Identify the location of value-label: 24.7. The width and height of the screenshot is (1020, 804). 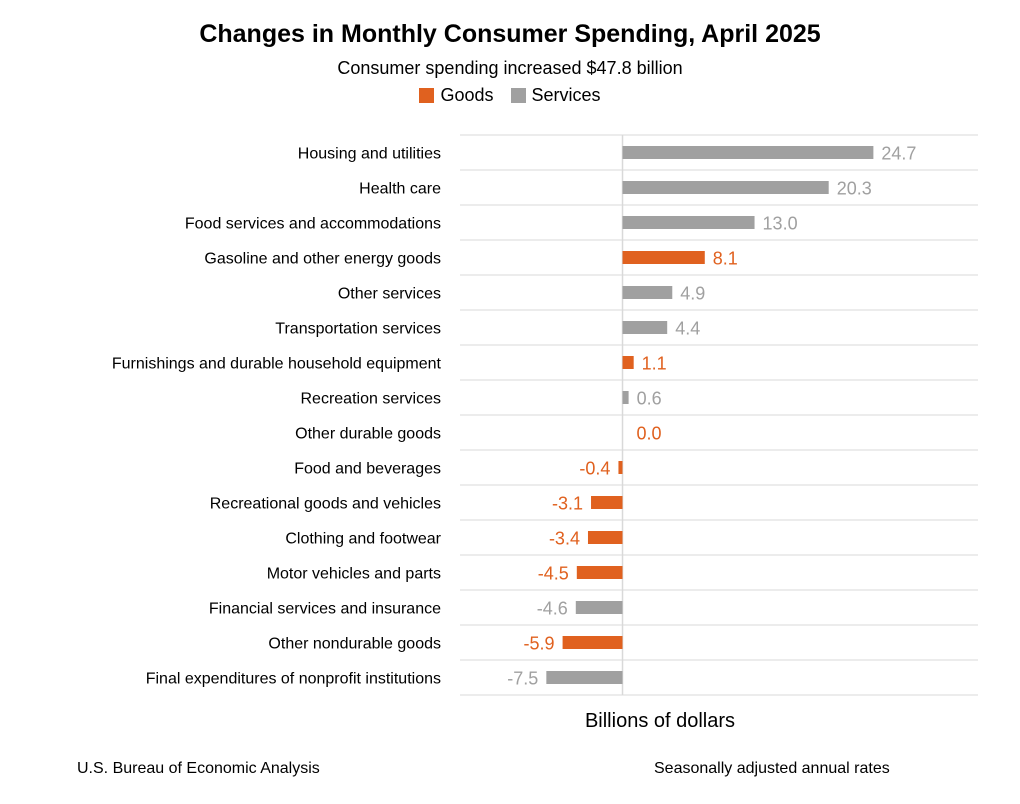
(898, 154).